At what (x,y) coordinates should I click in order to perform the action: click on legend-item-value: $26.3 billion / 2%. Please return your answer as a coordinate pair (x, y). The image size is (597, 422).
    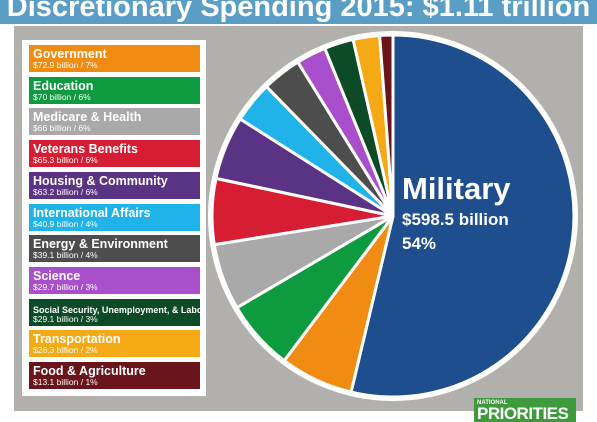
    Looking at the image, I should click on (65, 350).